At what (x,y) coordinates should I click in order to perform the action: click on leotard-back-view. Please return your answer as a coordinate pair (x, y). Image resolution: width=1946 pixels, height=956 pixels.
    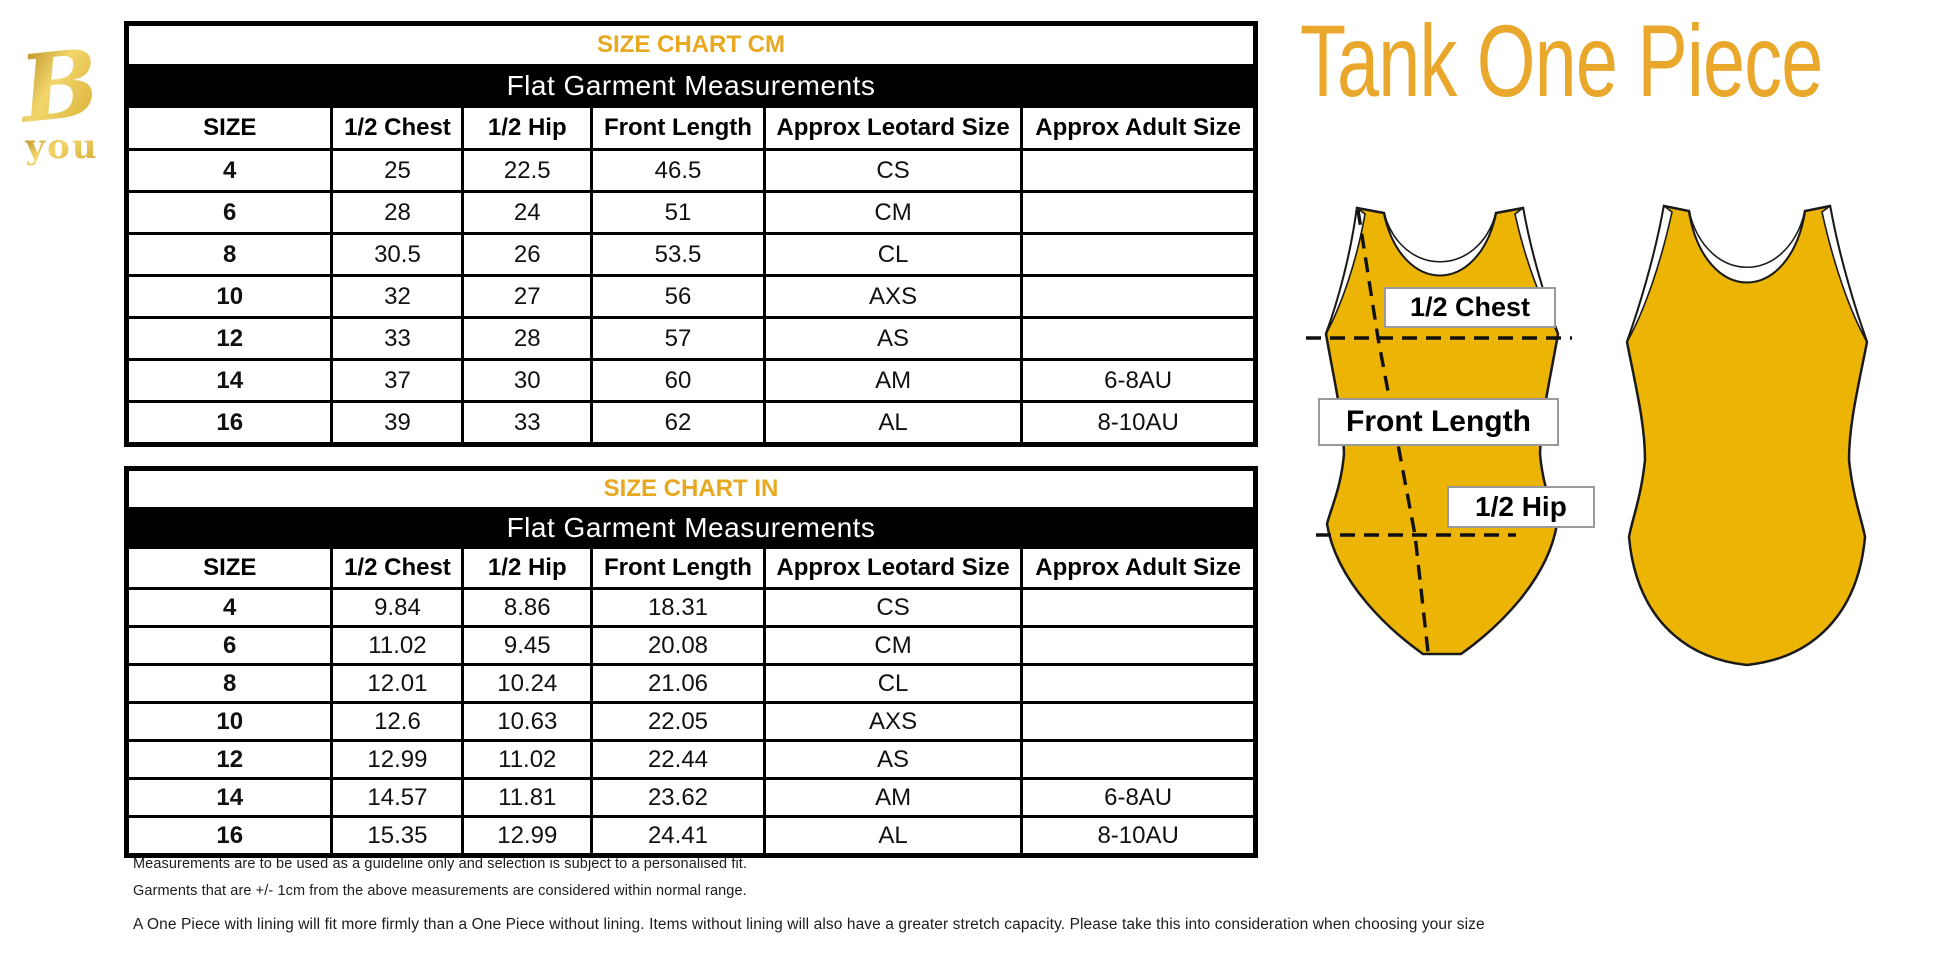
    Looking at the image, I should click on (1747, 435).